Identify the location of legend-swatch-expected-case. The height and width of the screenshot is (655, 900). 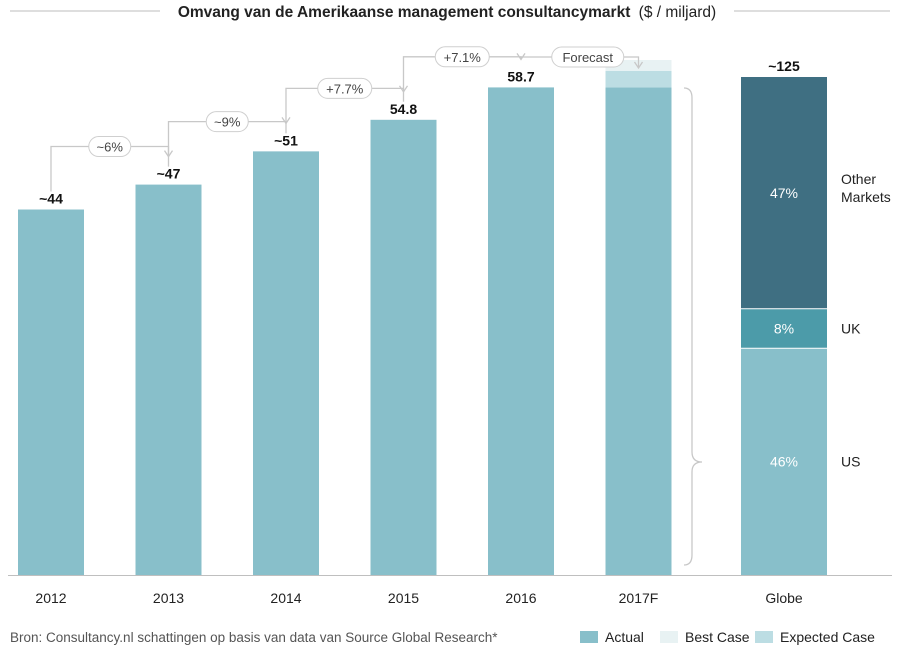
(764, 637).